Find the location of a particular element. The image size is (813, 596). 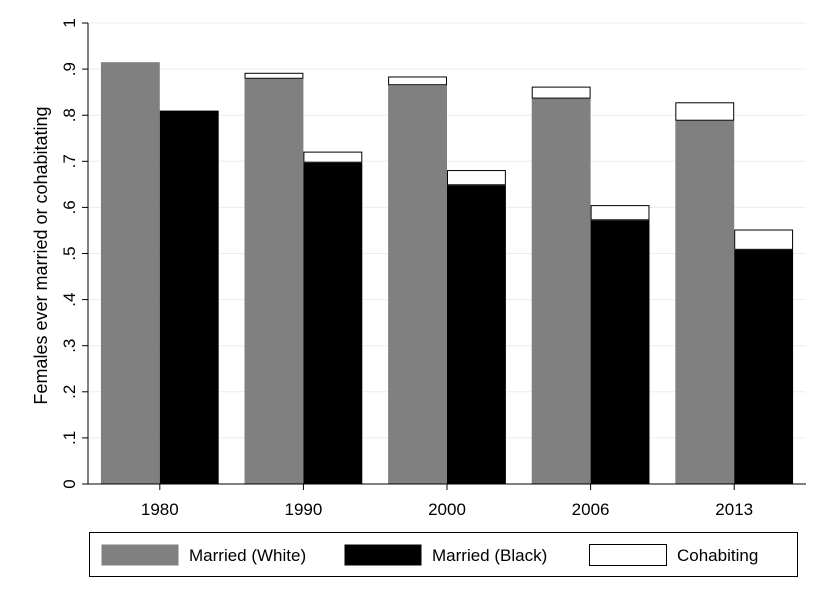

y-tick-label: .2 is located at coordinates (69, 392).